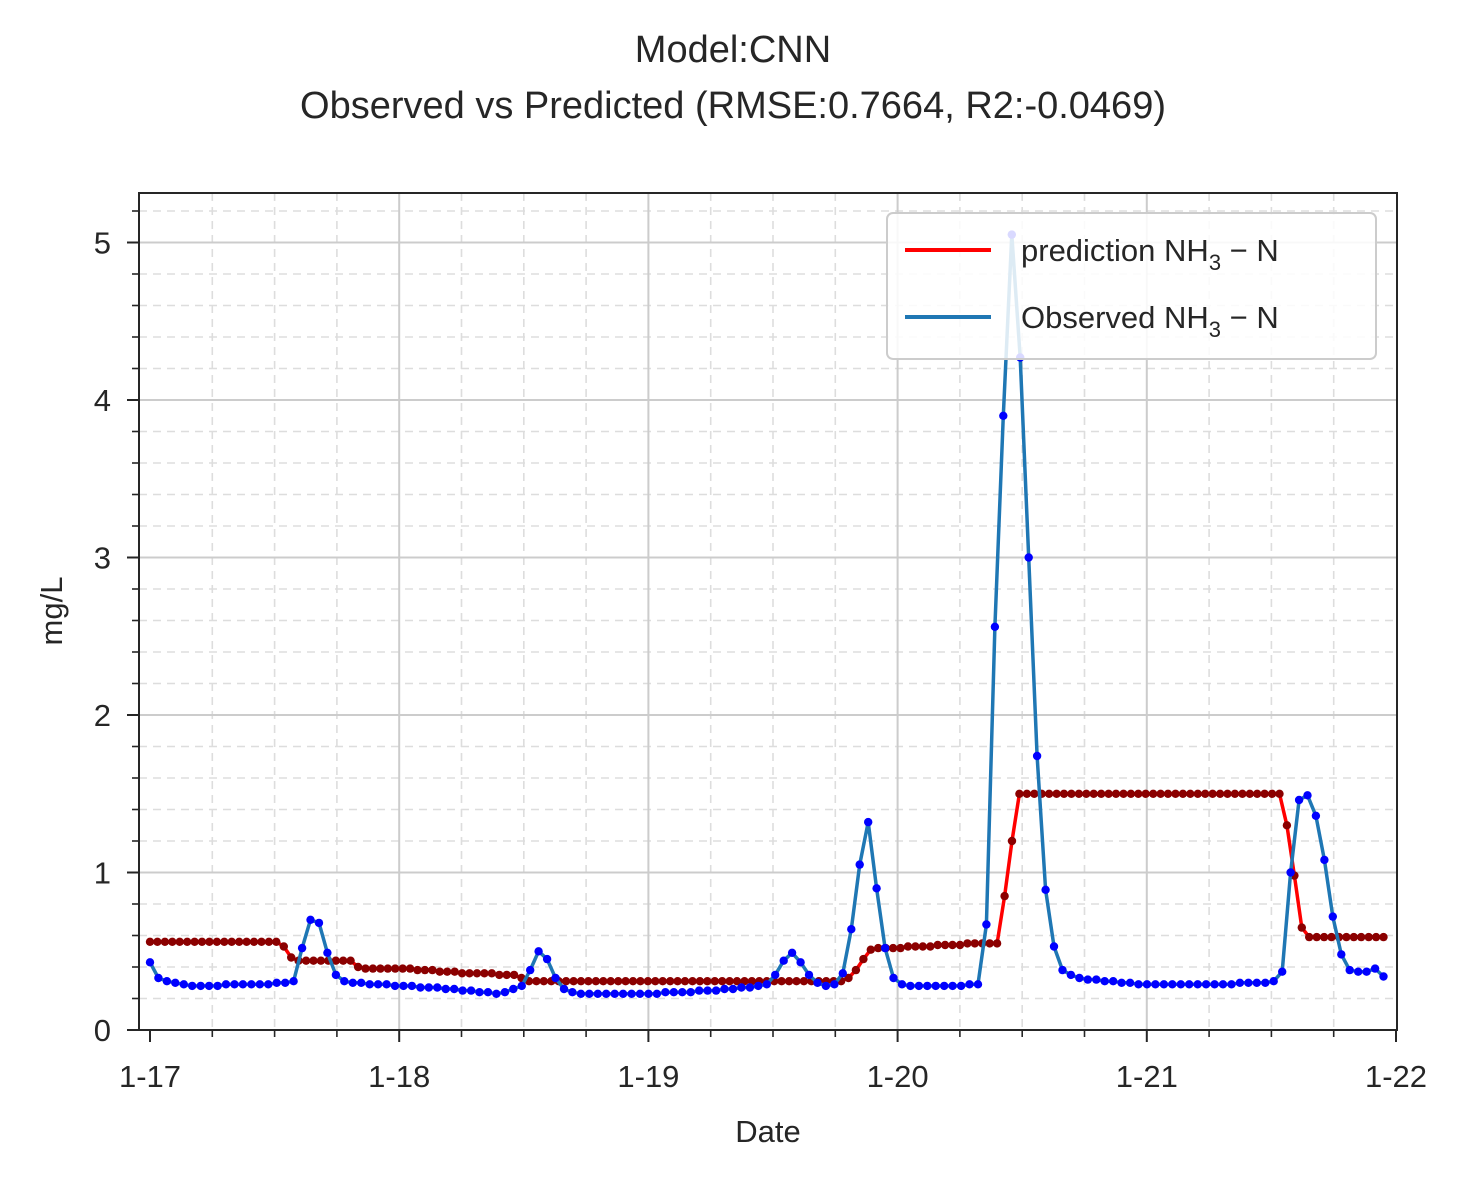 This screenshot has height=1183, width=1466. What do you see at coordinates (1115, 250) in the screenshot?
I see `legend-label-prediction-main: prediction NH` at bounding box center [1115, 250].